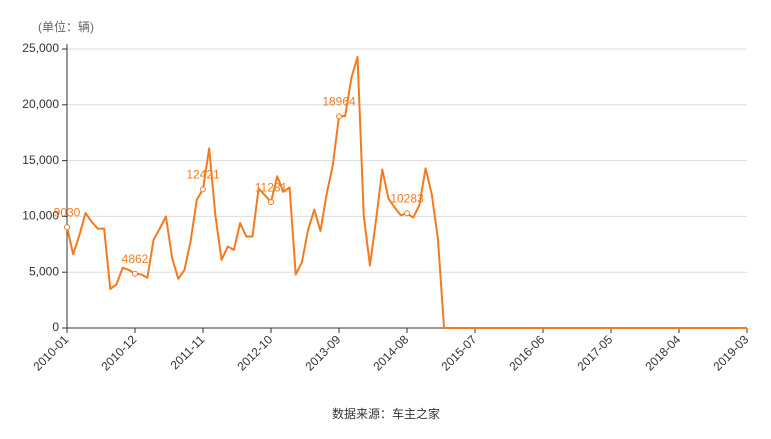 The image size is (771, 439). Describe the element at coordinates (67, 212) in the screenshot. I see `data-label: 9030` at that location.